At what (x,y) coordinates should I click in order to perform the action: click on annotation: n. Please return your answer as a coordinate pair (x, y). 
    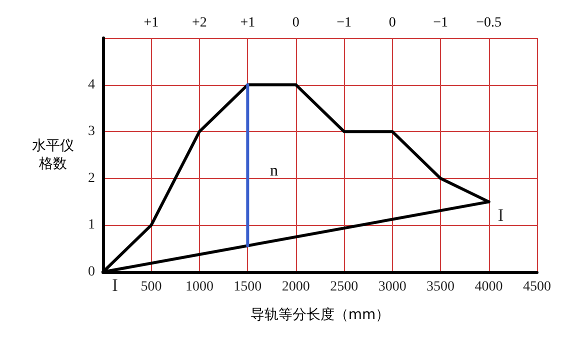
    Looking at the image, I should click on (274, 171).